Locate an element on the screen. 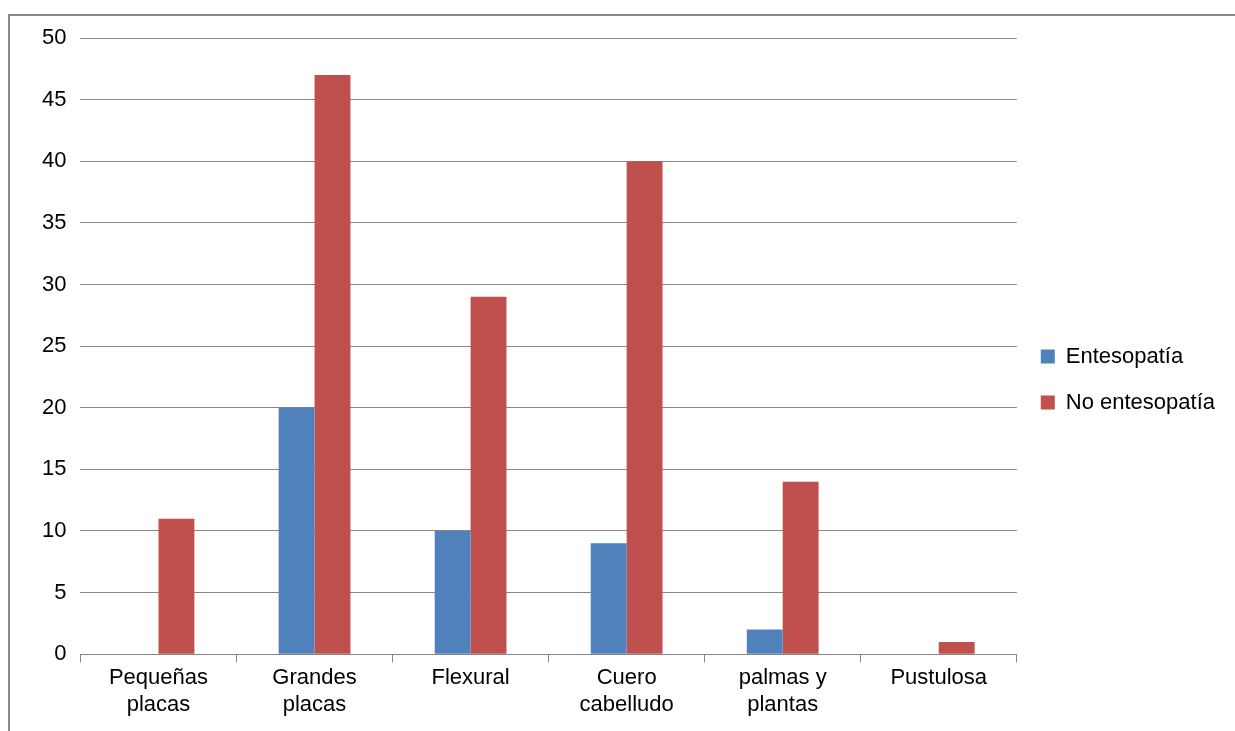  y-tick-label: 25 is located at coordinates (54, 345).